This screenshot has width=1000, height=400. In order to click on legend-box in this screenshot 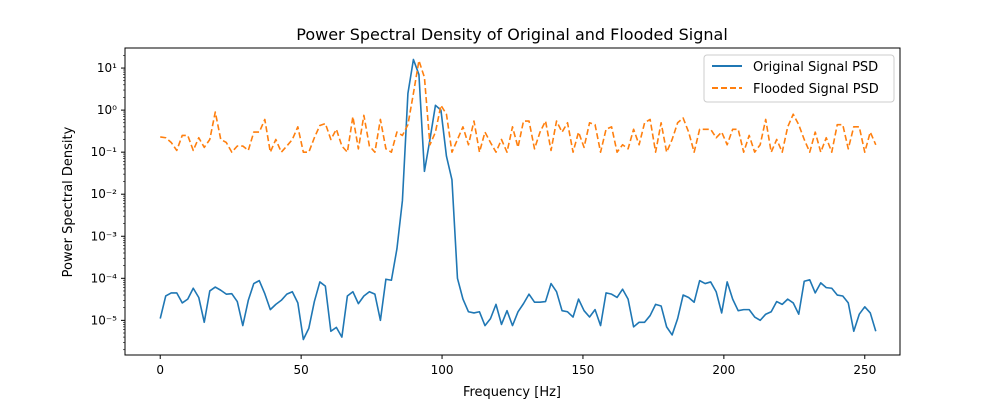, I will do `click(799, 78)`.